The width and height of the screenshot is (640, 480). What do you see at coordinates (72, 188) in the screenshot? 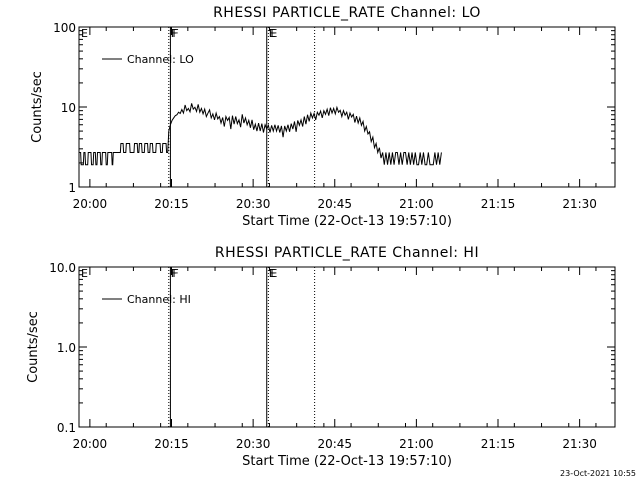
I see `y-tick-label: 1` at bounding box center [72, 188].